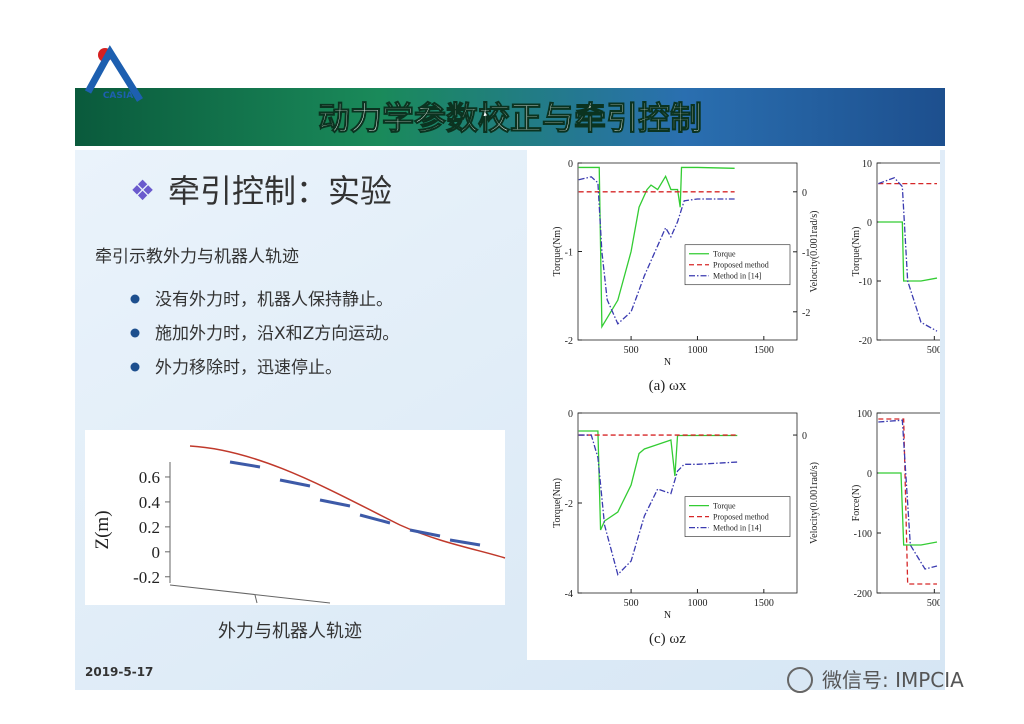 This screenshot has height=724, width=1024. Describe the element at coordinates (893, 680) in the screenshot. I see `watermark-text: 微信号: IMPCIA` at that location.